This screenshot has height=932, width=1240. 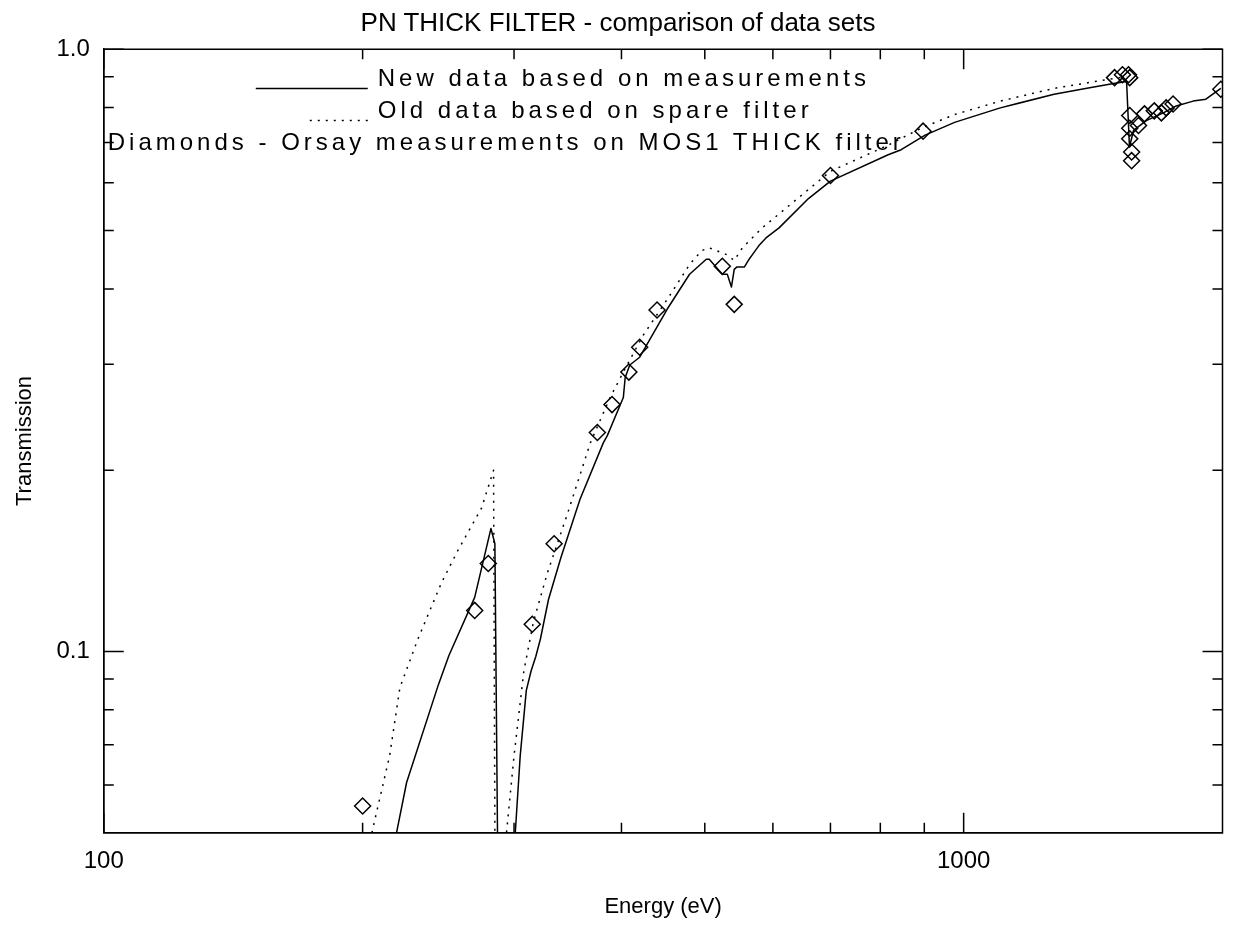 What do you see at coordinates (24, 441) in the screenshot?
I see `y-axis-title: Transmission` at bounding box center [24, 441].